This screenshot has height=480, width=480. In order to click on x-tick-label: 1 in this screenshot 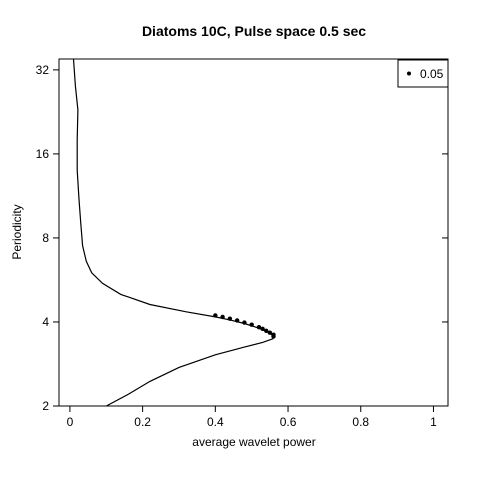, I will do `click(433, 422)`.